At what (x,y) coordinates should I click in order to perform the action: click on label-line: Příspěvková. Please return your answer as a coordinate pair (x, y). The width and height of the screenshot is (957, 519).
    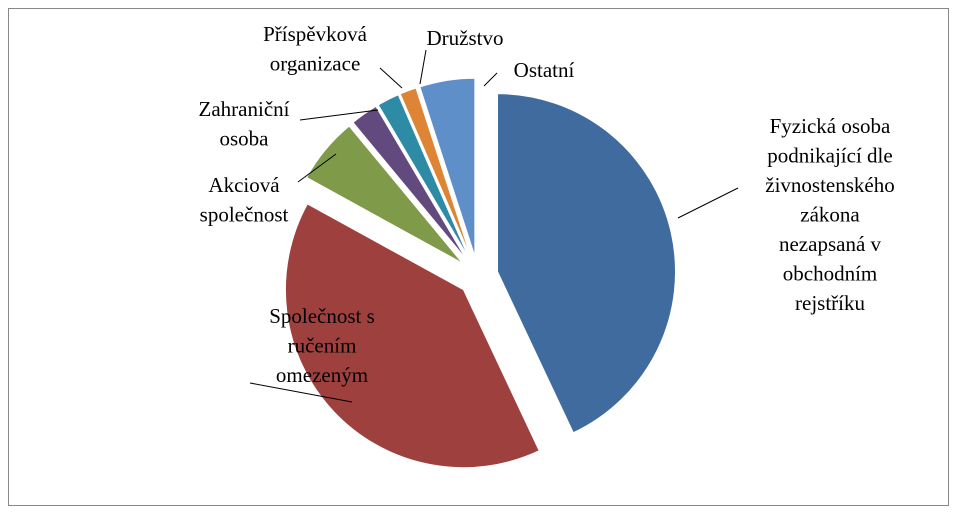
    Looking at the image, I should click on (315, 34).